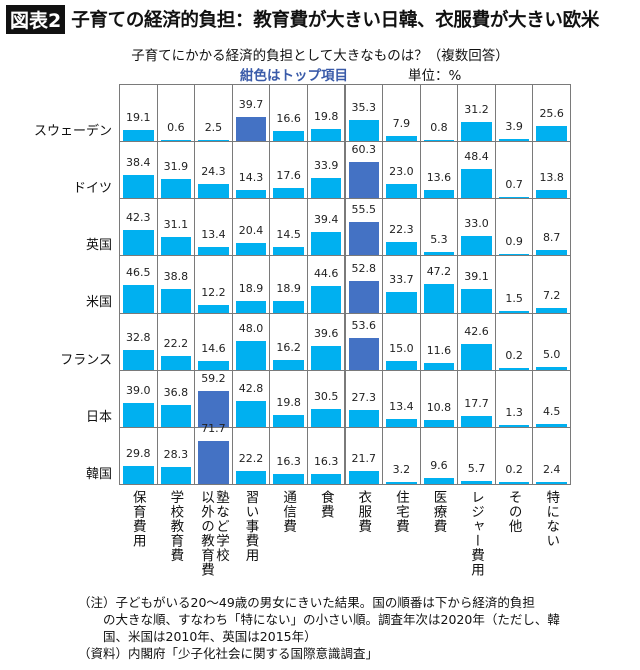  What do you see at coordinates (401, 284) in the screenshot?
I see `grid-cell: 33.7` at bounding box center [401, 284].